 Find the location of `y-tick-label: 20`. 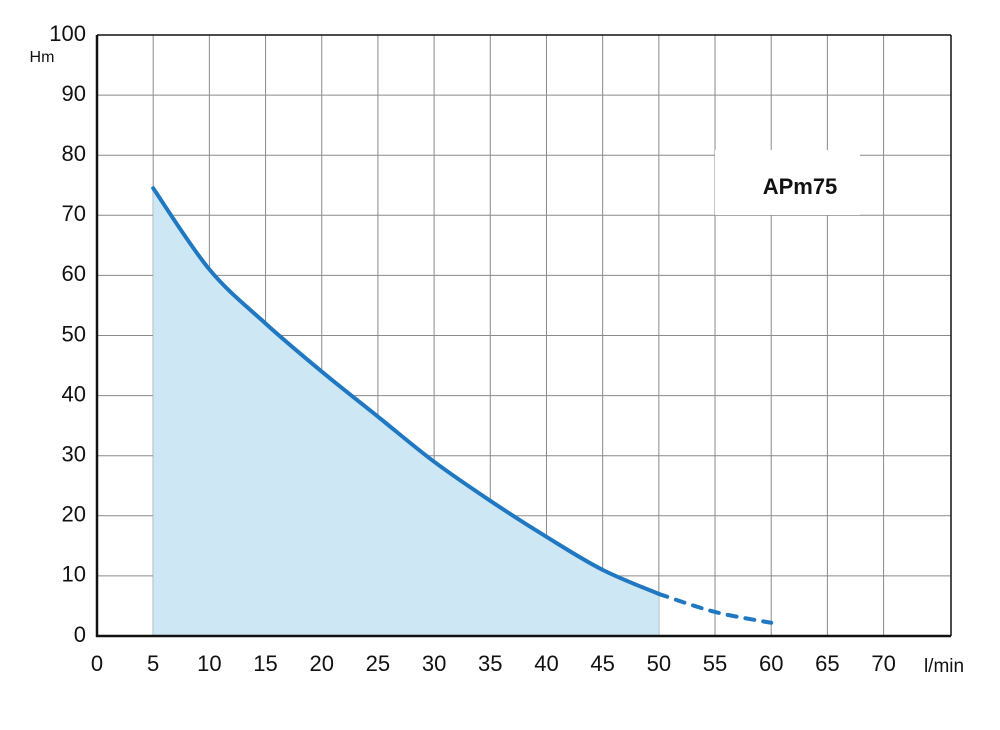

y-tick-label: 20 is located at coordinates (74, 514).